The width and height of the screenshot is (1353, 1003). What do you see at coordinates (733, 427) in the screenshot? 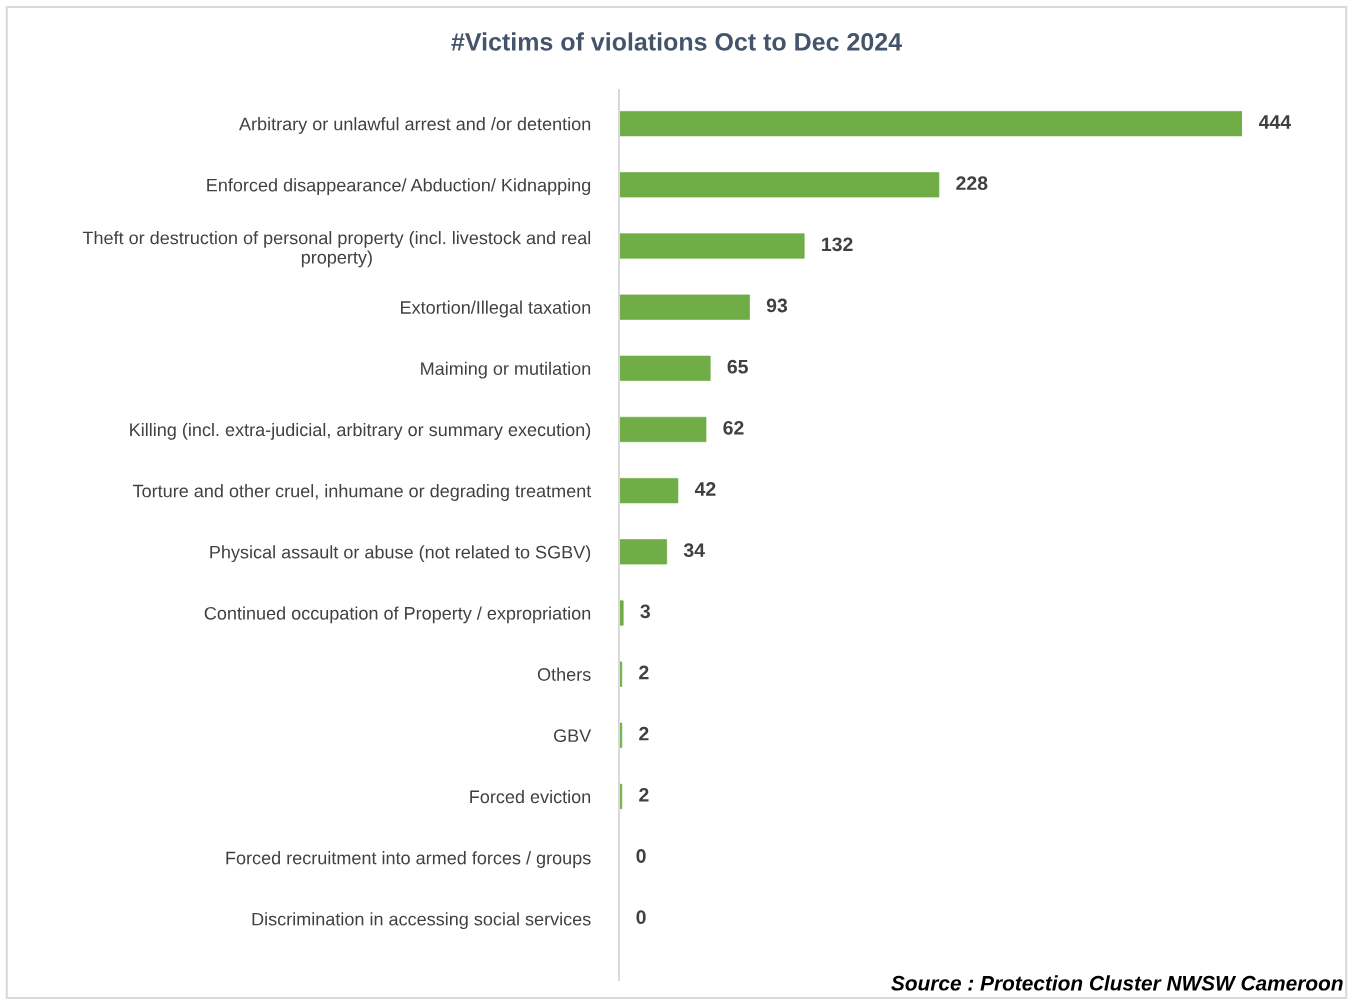
I see `data-label: 62` at bounding box center [733, 427].